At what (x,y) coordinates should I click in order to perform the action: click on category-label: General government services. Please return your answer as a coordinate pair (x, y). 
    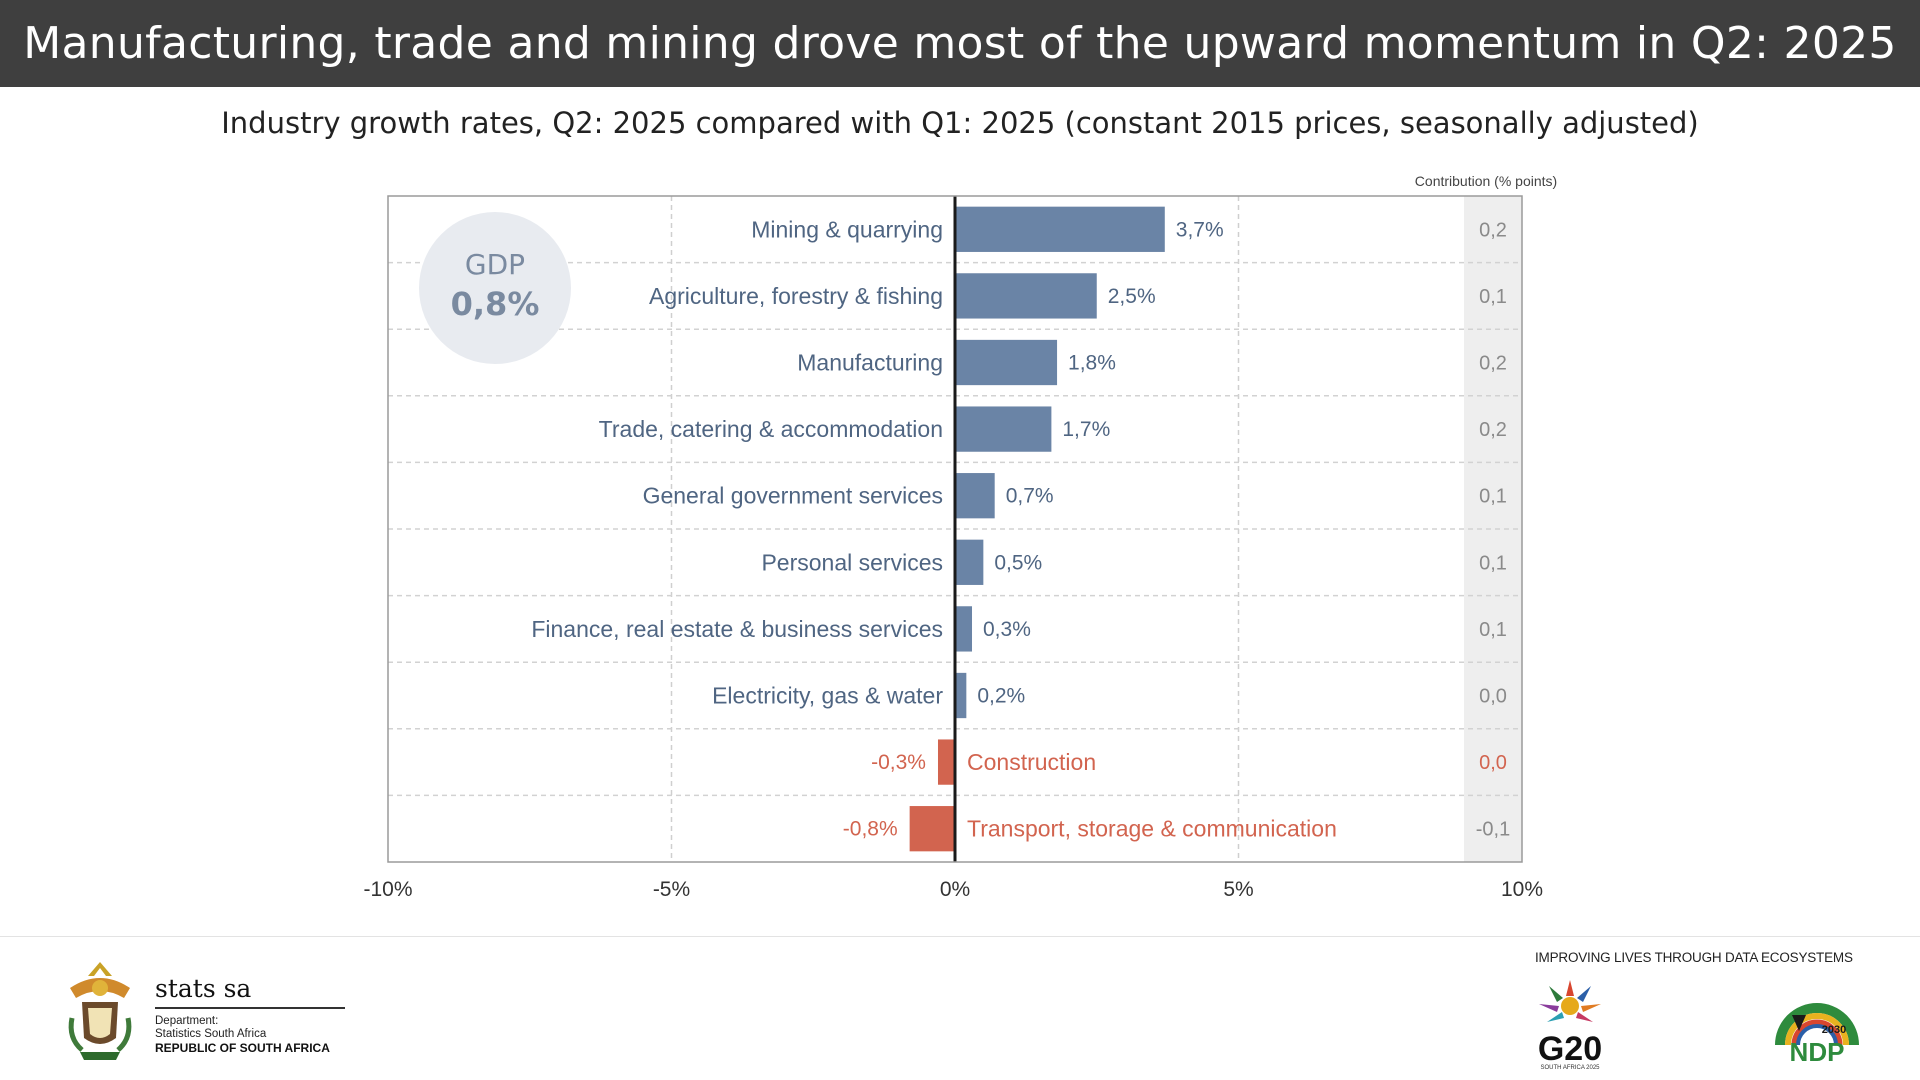
    Looking at the image, I should click on (793, 496).